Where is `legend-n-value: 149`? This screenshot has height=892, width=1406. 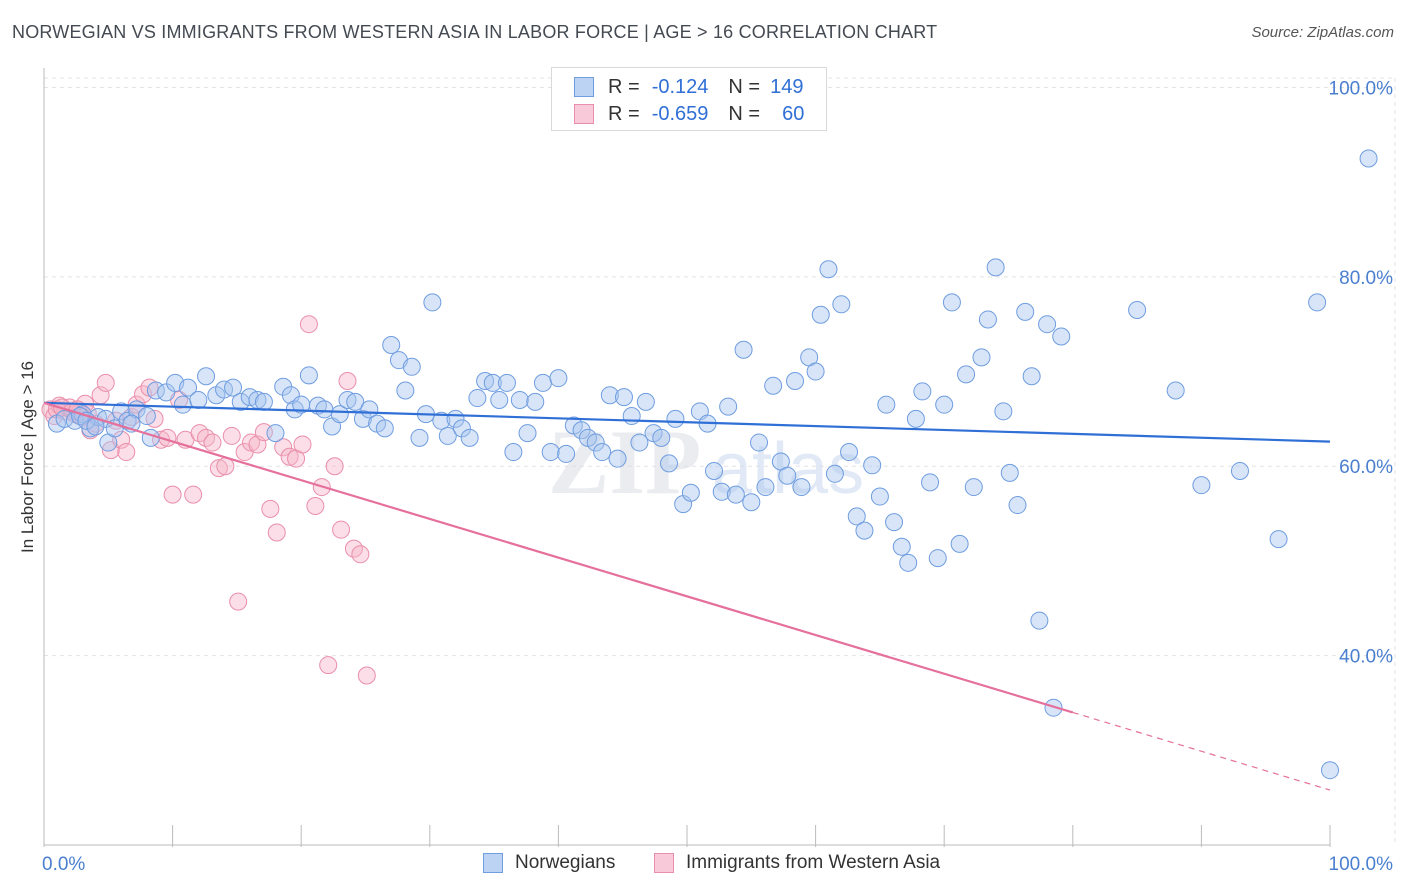
legend-n-value: 149 is located at coordinates (787, 86).